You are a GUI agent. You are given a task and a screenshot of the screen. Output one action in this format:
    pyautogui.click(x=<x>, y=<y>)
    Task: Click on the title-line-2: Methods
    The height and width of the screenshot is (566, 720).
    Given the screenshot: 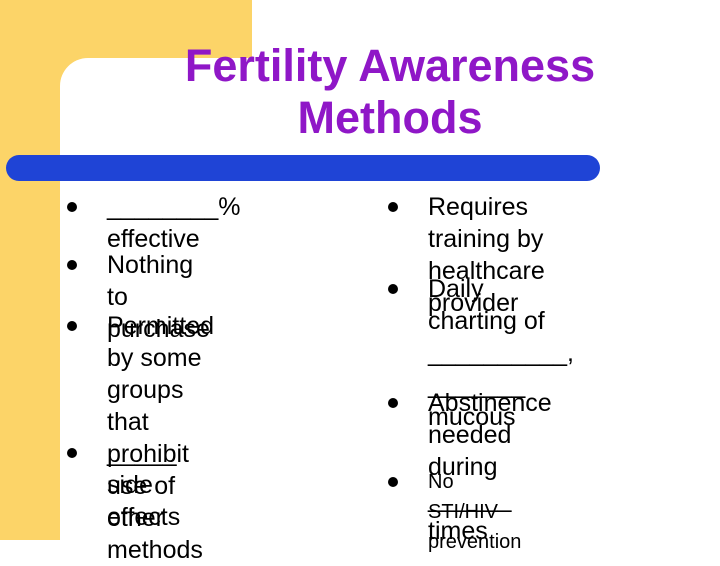 What is the action you would take?
    pyautogui.click(x=390, y=117)
    